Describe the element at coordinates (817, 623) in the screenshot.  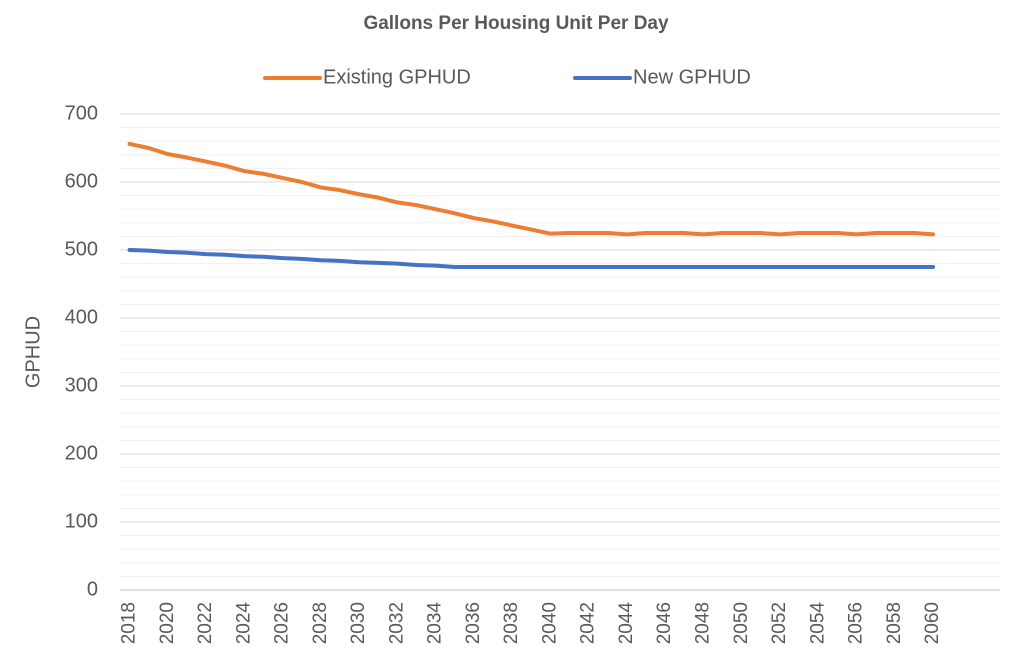
I see `x-tick-label: 2054` at that location.